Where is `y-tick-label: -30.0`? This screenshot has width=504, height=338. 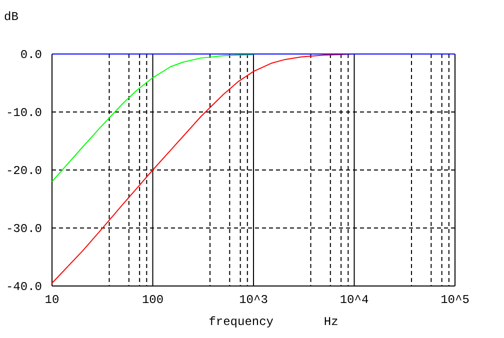 y-tick-label: -30.0 is located at coordinates (24, 229).